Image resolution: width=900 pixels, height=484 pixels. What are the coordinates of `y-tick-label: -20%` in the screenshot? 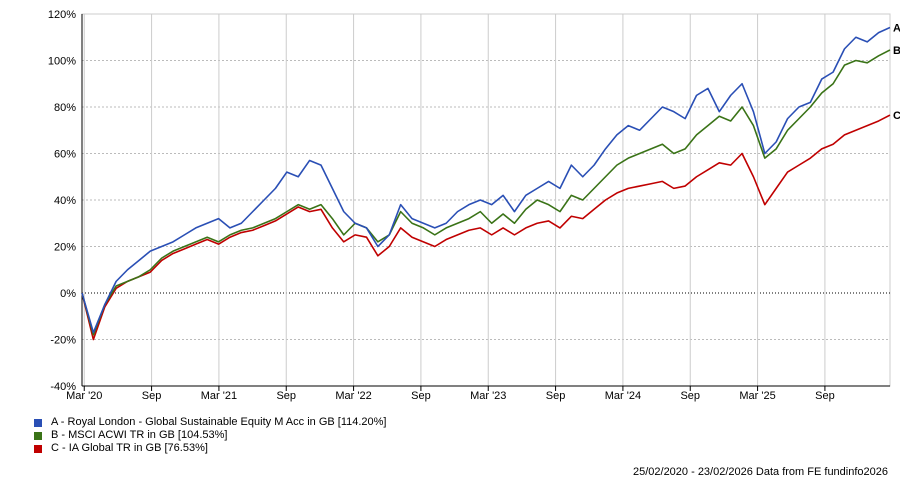 It's located at (63, 341).